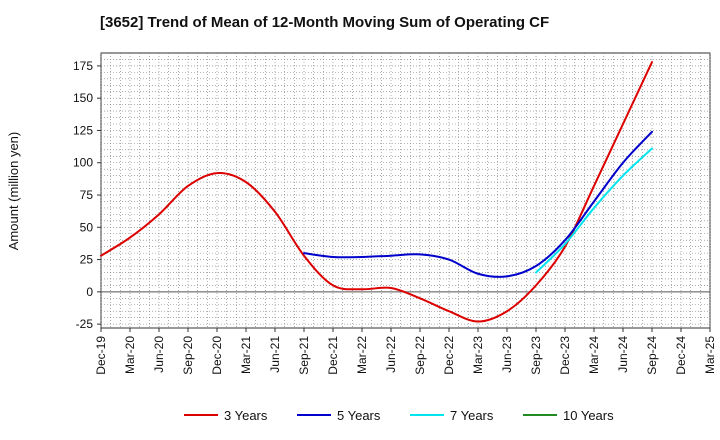 The height and width of the screenshot is (440, 720). What do you see at coordinates (594, 355) in the screenshot?
I see `x-tick-label: Mar-24` at bounding box center [594, 355].